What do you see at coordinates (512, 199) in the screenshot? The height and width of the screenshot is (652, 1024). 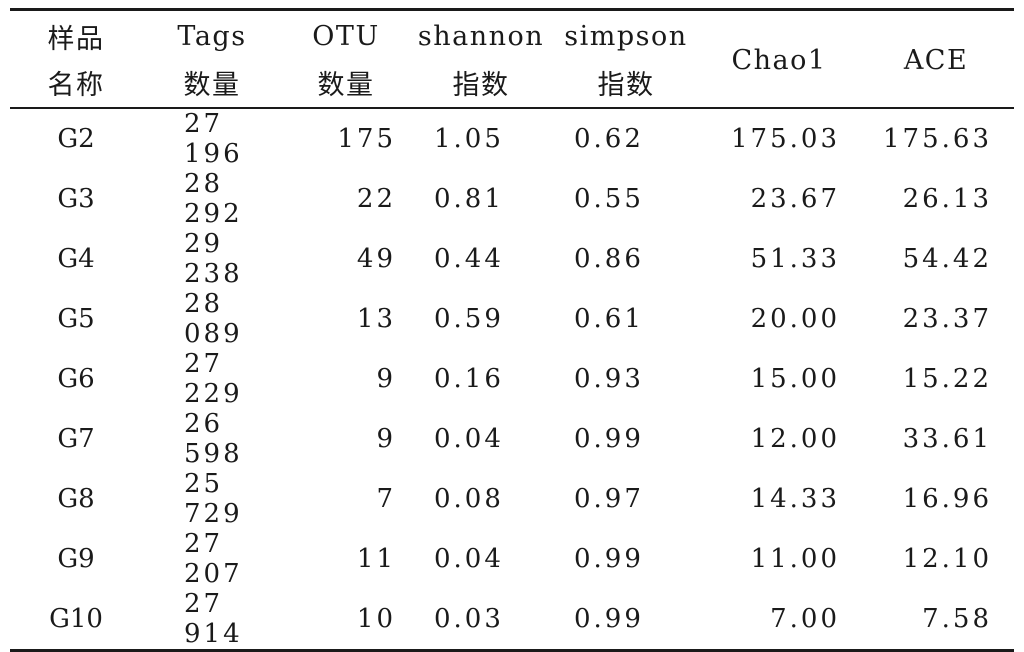 I see `table-row: G3 28 292 22 0.81 0.55 23.67 26.13` at bounding box center [512, 199].